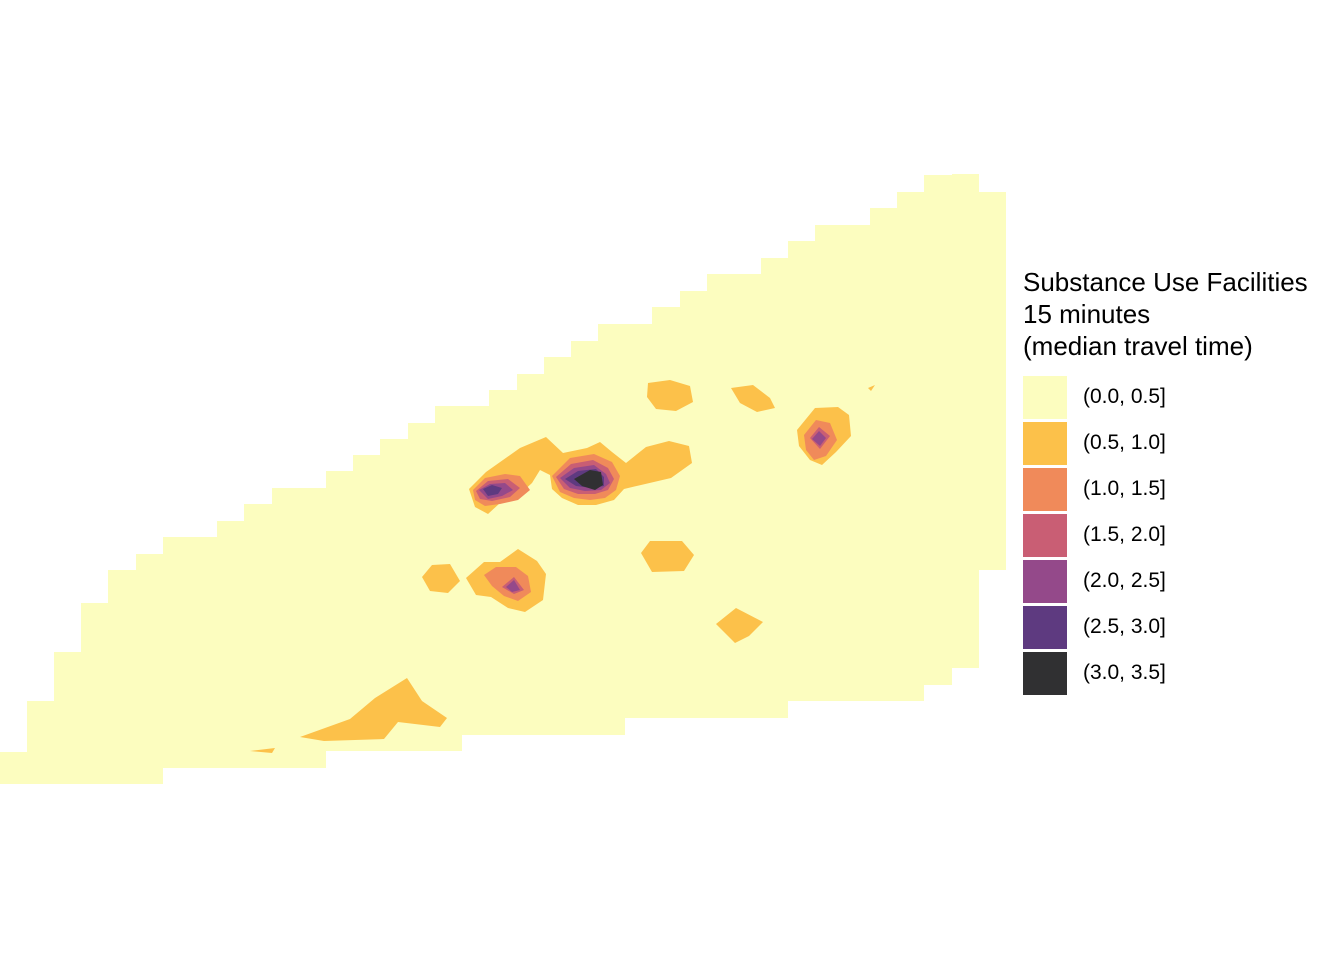  What do you see at coordinates (1124, 672) in the screenshot?
I see `legend-label: (3.0, 3.5]` at bounding box center [1124, 672].